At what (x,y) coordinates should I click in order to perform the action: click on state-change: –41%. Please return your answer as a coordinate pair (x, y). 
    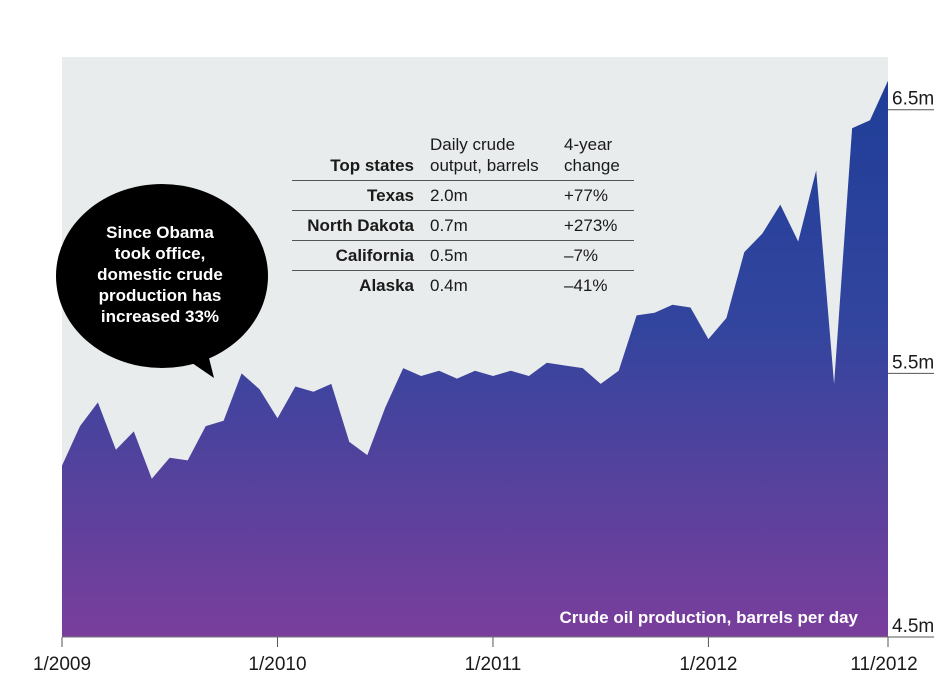
    Looking at the image, I should click on (586, 285).